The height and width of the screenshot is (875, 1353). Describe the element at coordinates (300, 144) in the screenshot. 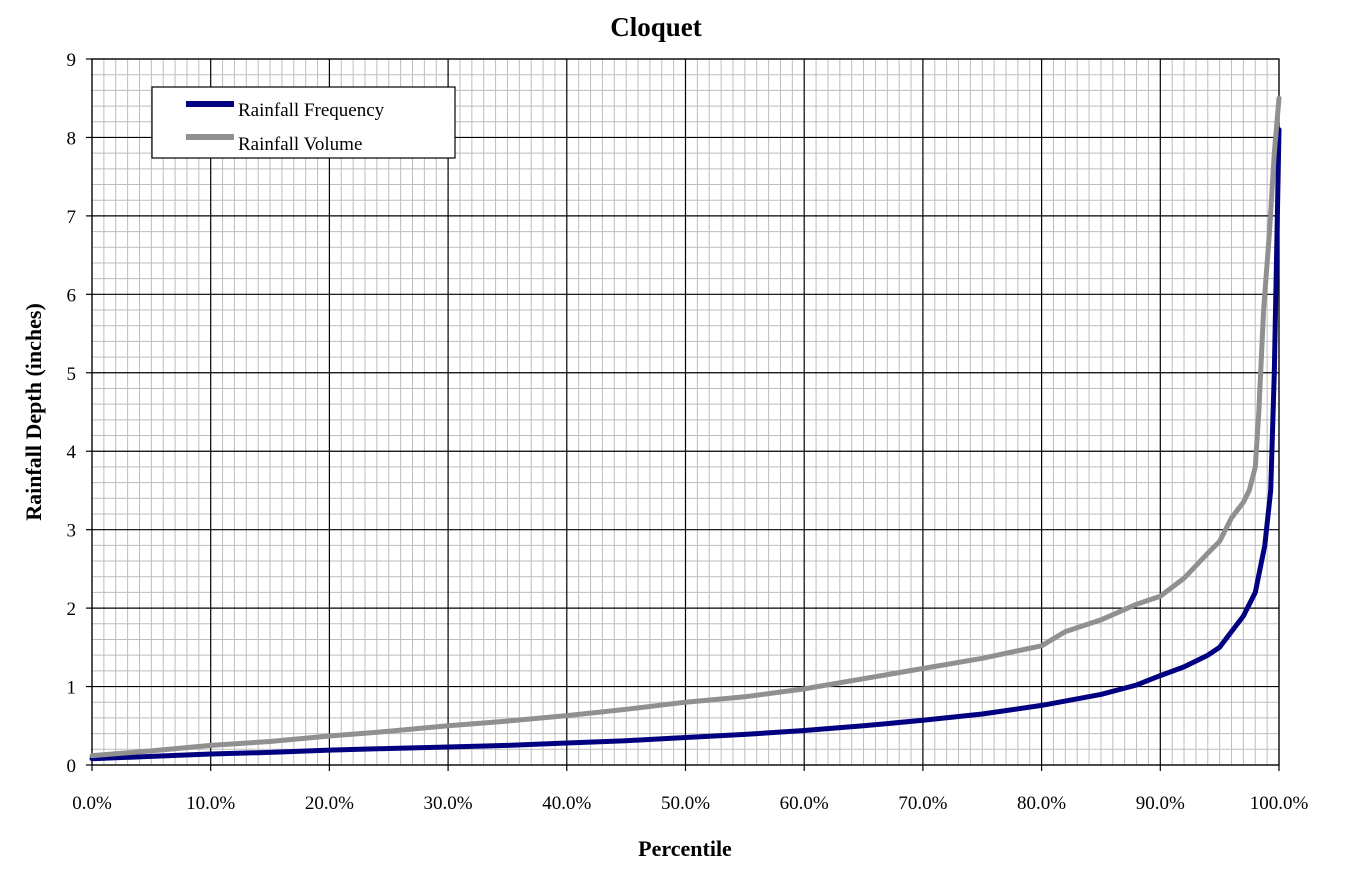

I see `legend-label-rainfall-volume: Rainfall Volume` at that location.